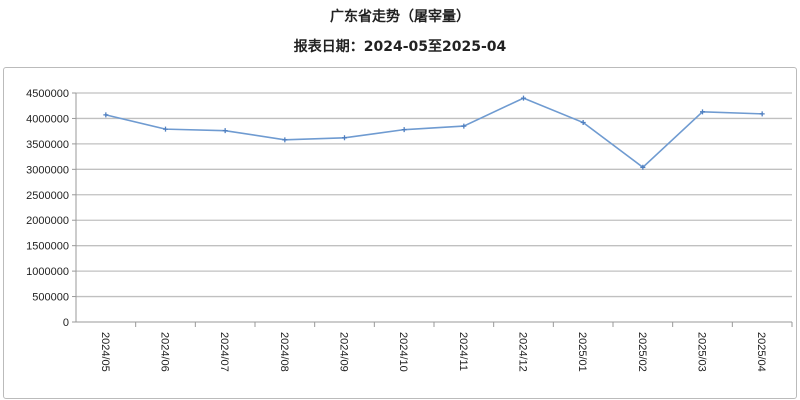 This screenshot has height=400, width=800. Describe the element at coordinates (47, 221) in the screenshot. I see `y-tick-label: 2000000` at that location.